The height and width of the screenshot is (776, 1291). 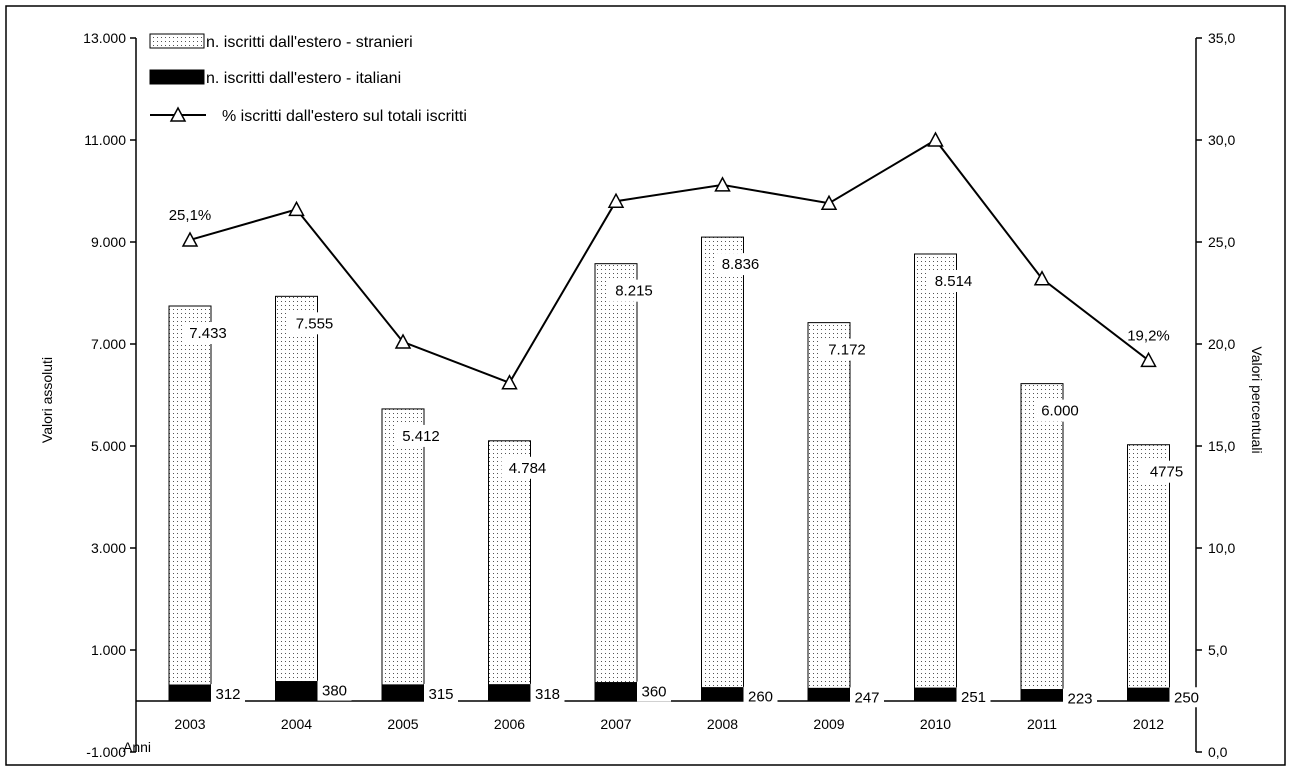 What do you see at coordinates (177, 77) in the screenshot?
I see `legend-swatch-italiani` at bounding box center [177, 77].